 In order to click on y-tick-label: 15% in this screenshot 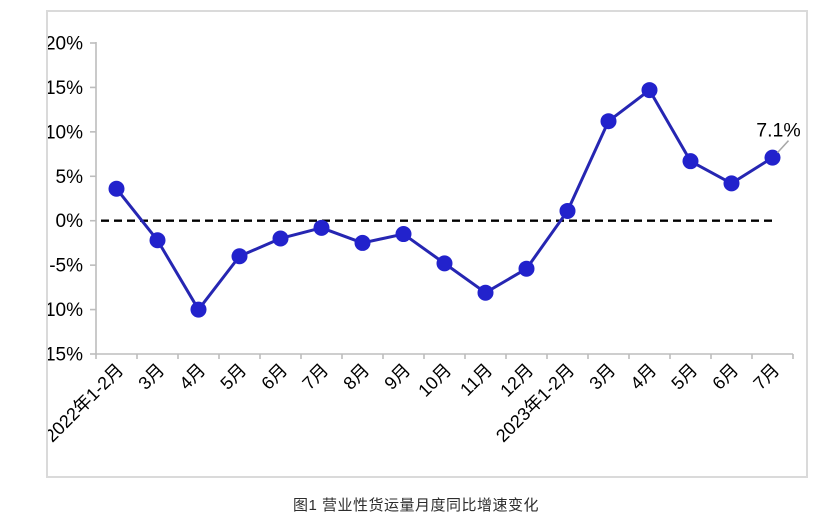, I will do `click(65, 88)`.